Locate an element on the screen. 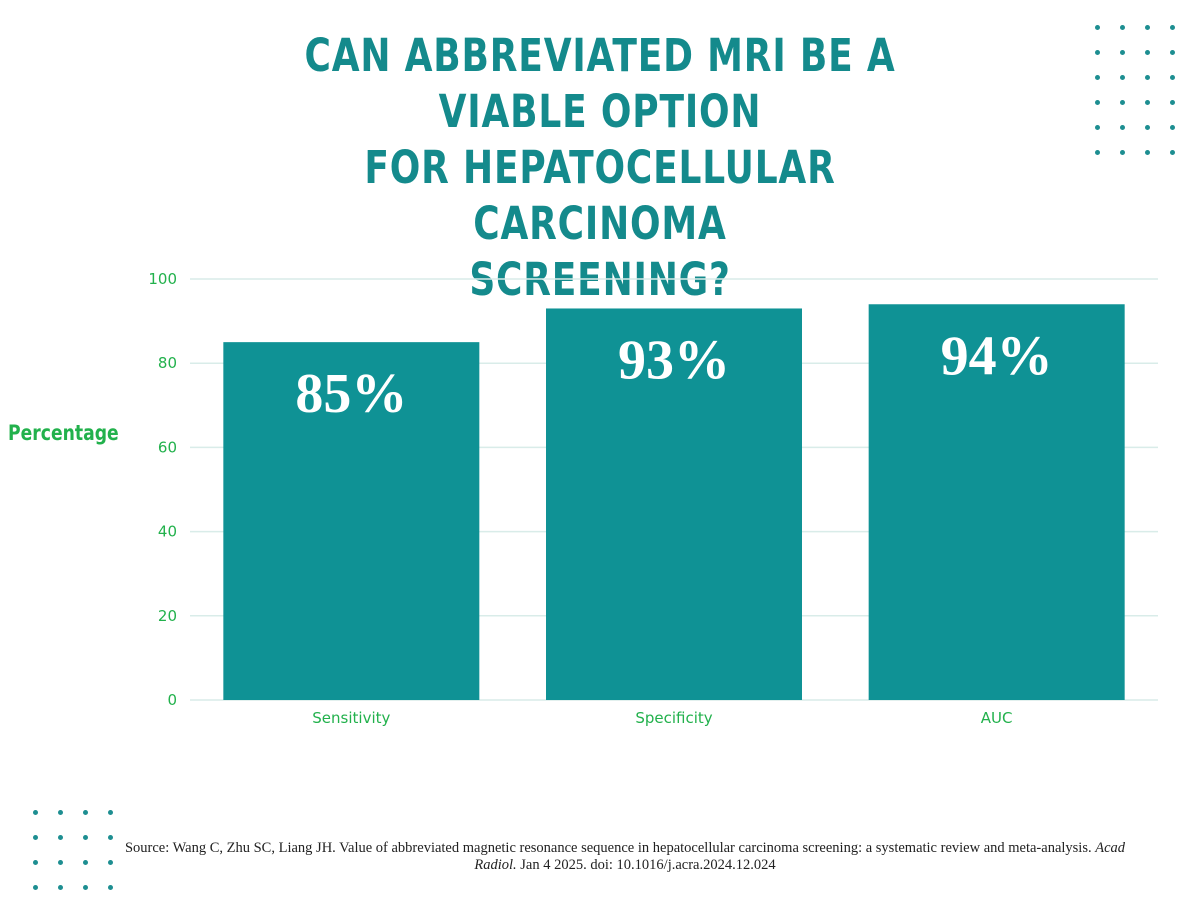  y-tick-label: 100 is located at coordinates (162, 279).